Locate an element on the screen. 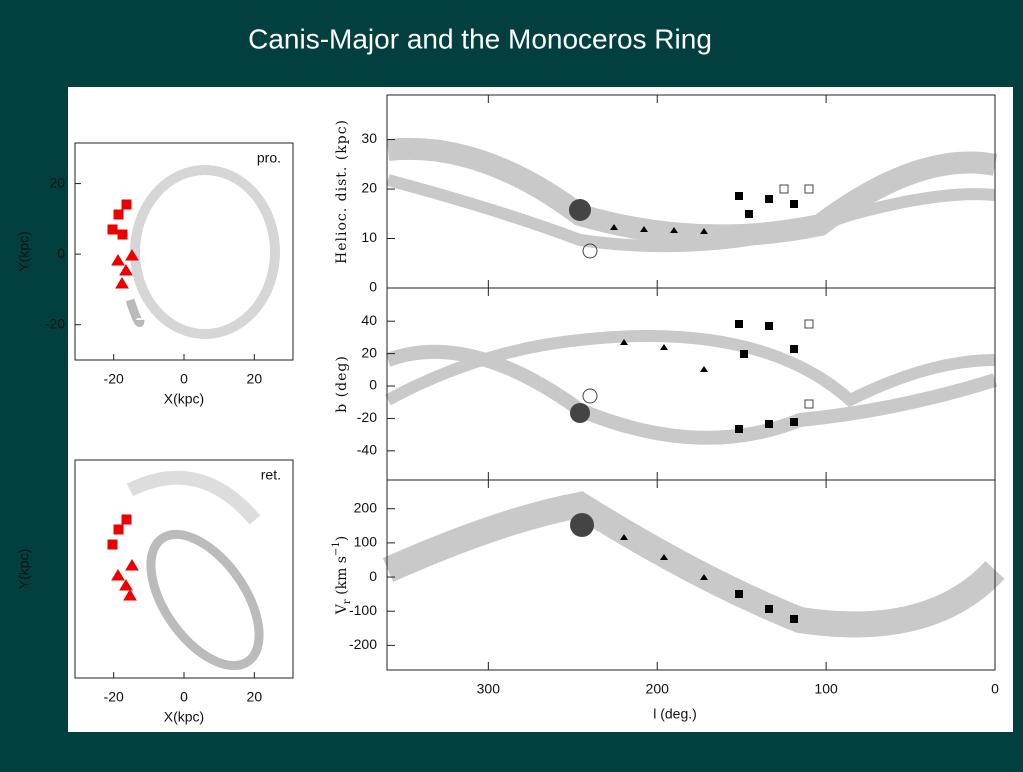  panel-frame is located at coordinates (691, 575).